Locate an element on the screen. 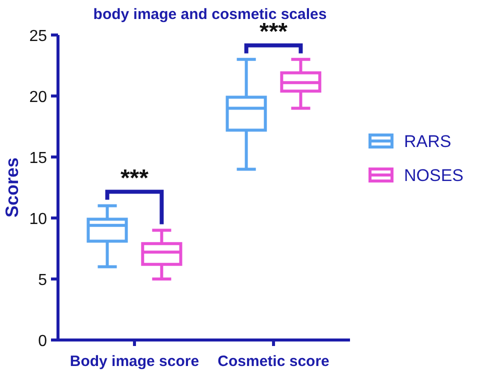 The height and width of the screenshot is (376, 500). legend-label: NOSES is located at coordinates (434, 175).